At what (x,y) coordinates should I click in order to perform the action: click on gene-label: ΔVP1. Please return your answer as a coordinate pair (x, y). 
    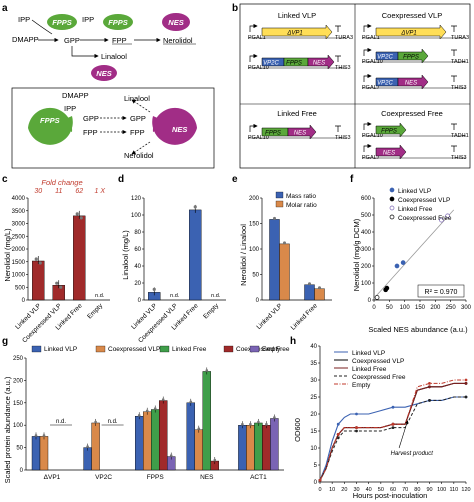
    Looking at the image, I should click on (408, 34).